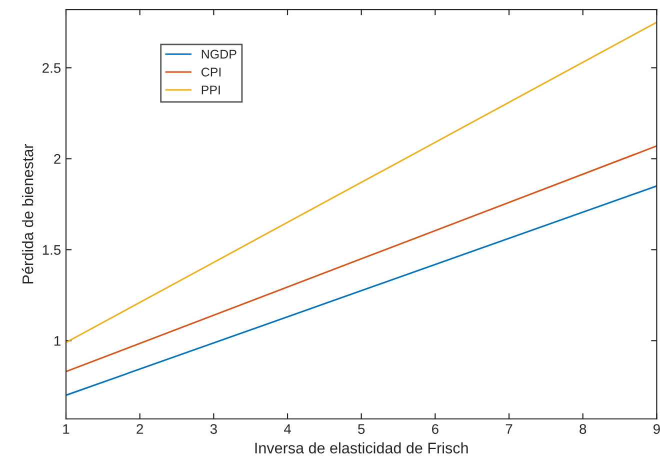  Describe the element at coordinates (51, 250) in the screenshot. I see `y-tick-label: 1.5` at that location.